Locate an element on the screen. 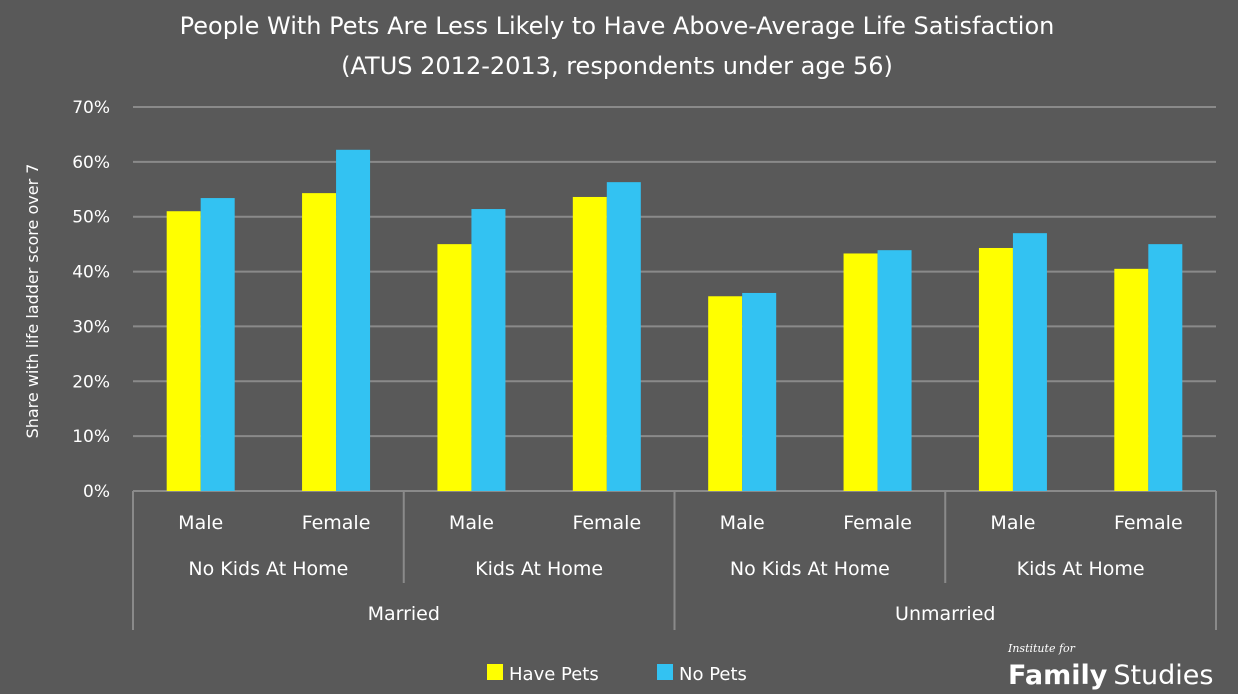 This screenshot has width=1238, height=694. y-tick-label: 30% is located at coordinates (91, 327).